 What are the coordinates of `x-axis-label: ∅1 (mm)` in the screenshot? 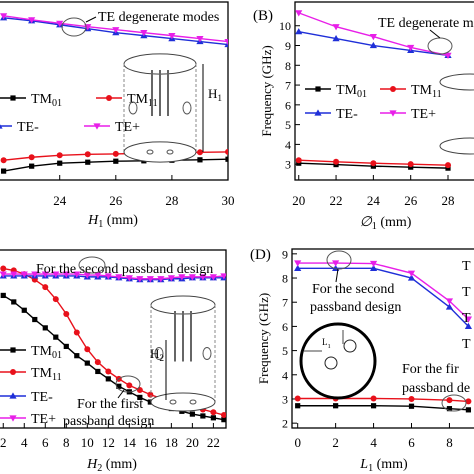 It's located at (386, 223).